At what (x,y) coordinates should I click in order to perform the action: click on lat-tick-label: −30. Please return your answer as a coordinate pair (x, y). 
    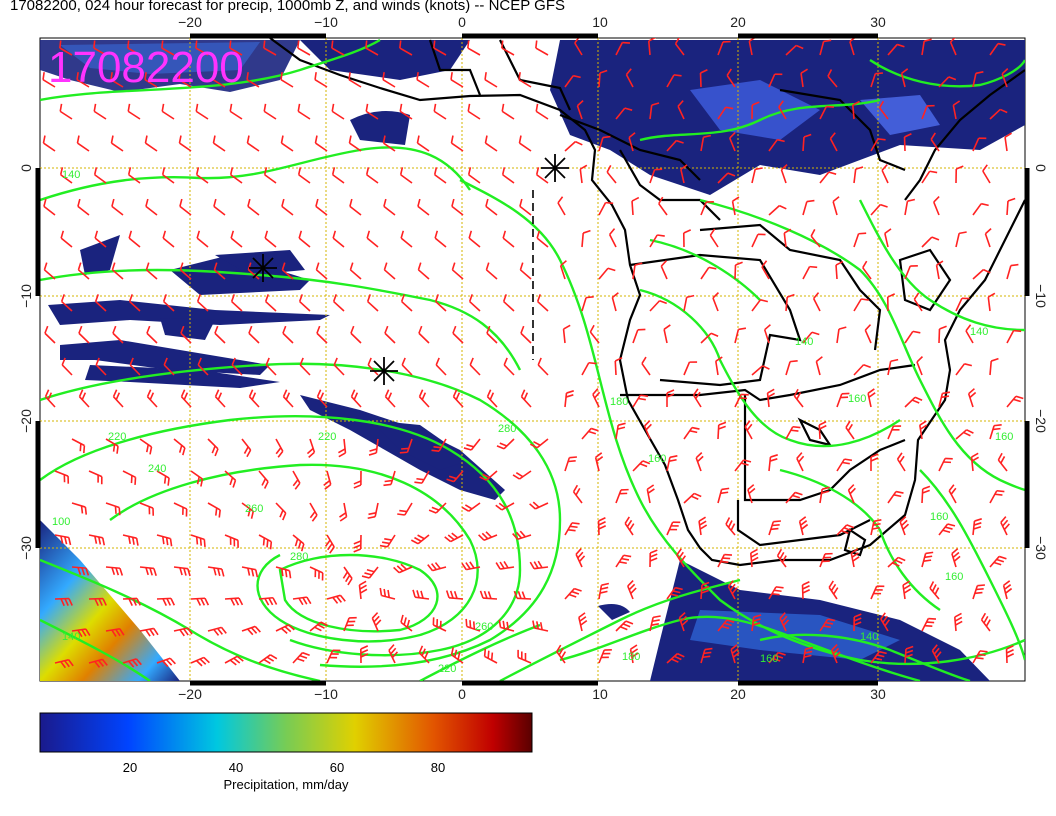
    Looking at the image, I should click on (1041, 548).